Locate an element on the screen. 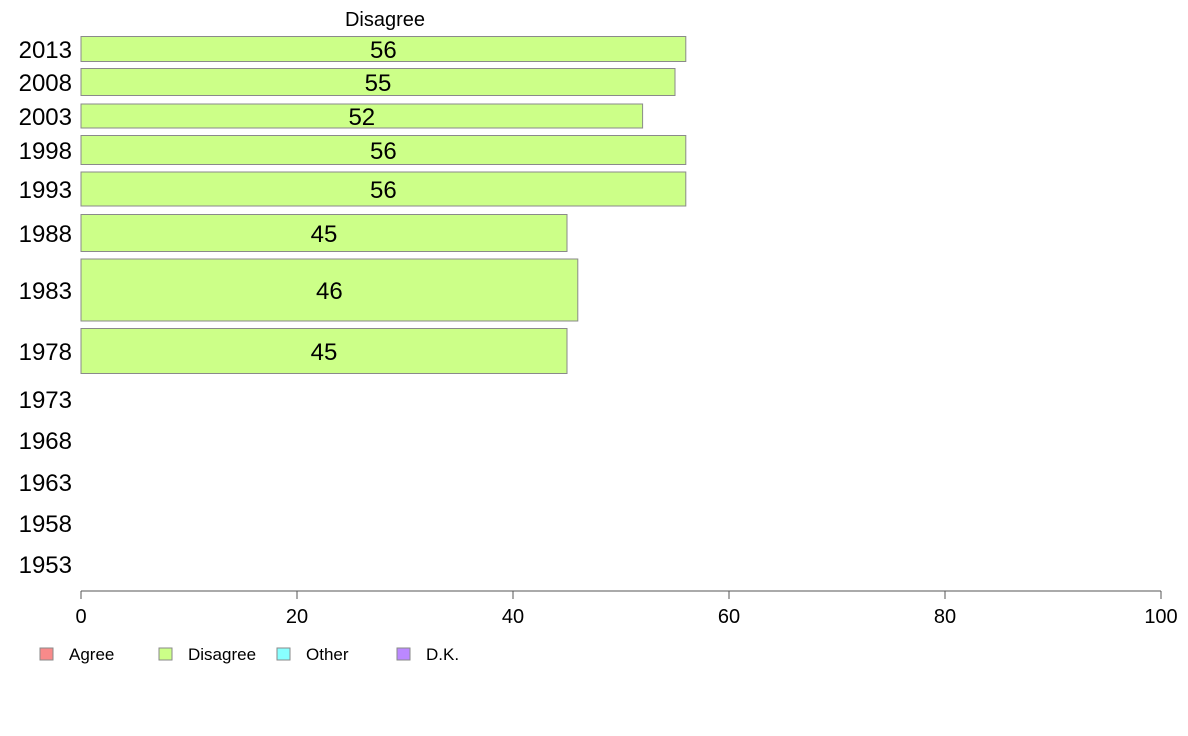 This screenshot has height=736, width=1188. data-label: 52 is located at coordinates (361, 117).